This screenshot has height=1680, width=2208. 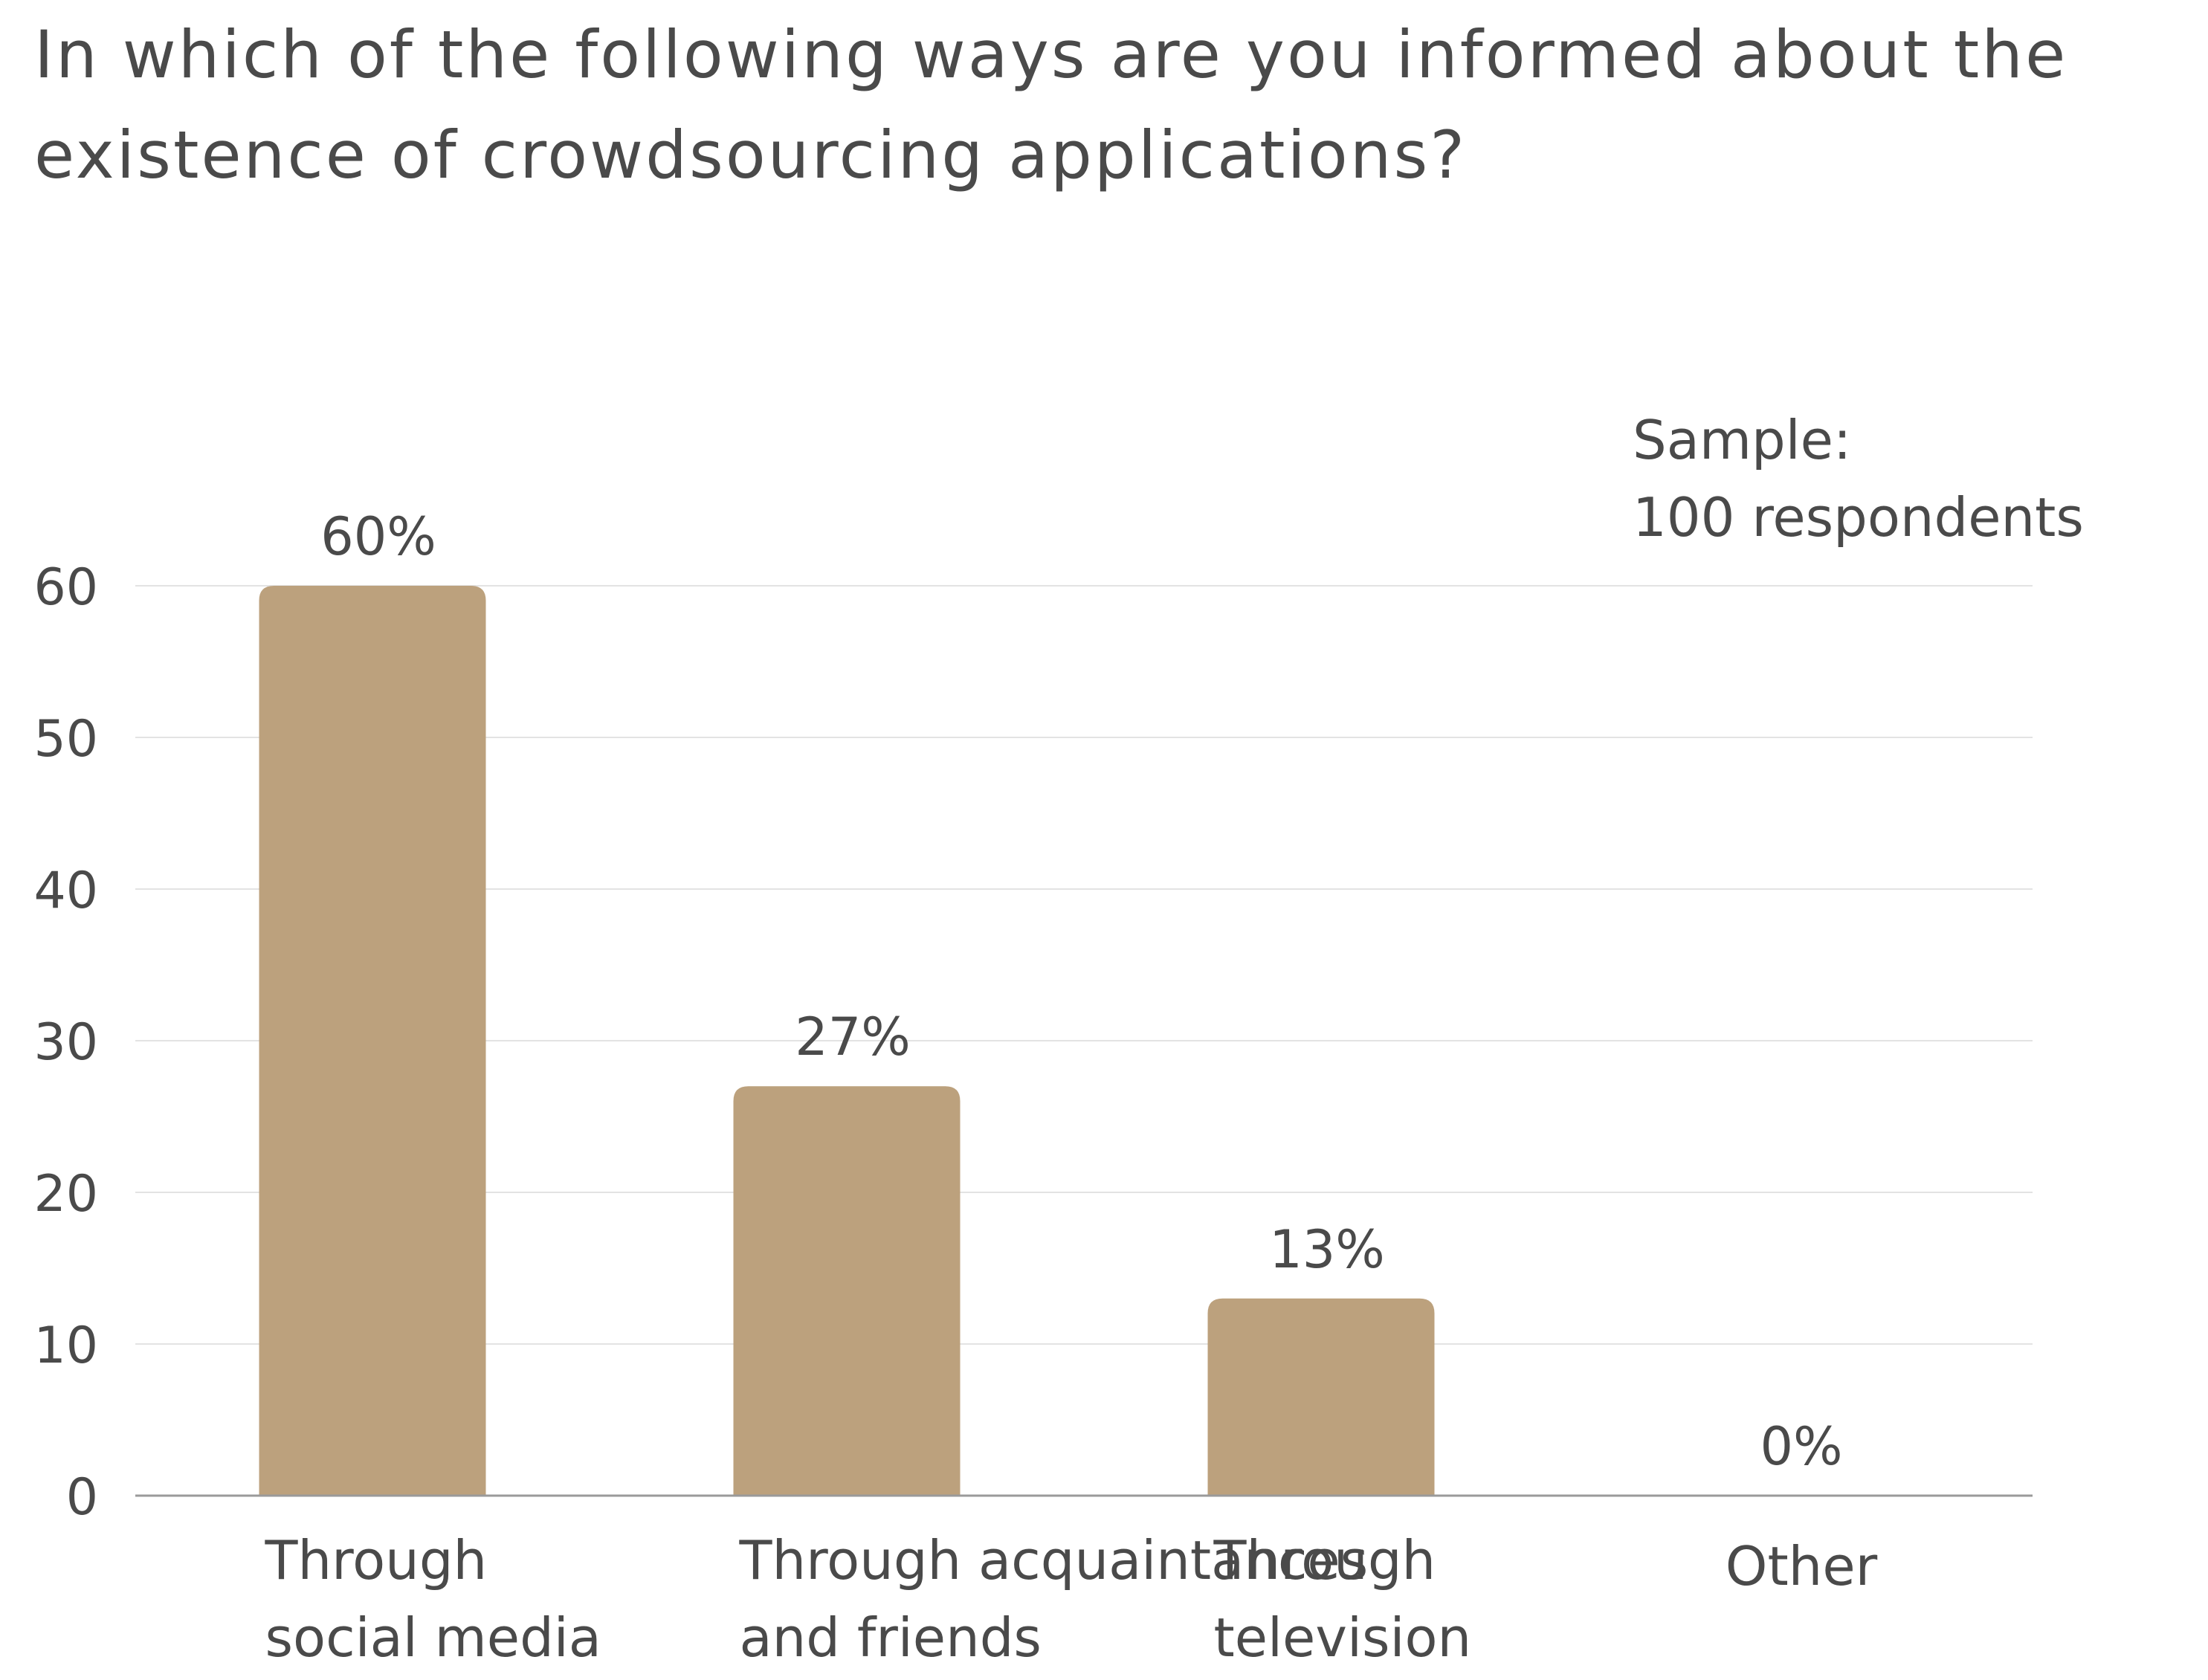 I want to click on category-label-3-line-1: Through, so click(x=1324, y=1561).